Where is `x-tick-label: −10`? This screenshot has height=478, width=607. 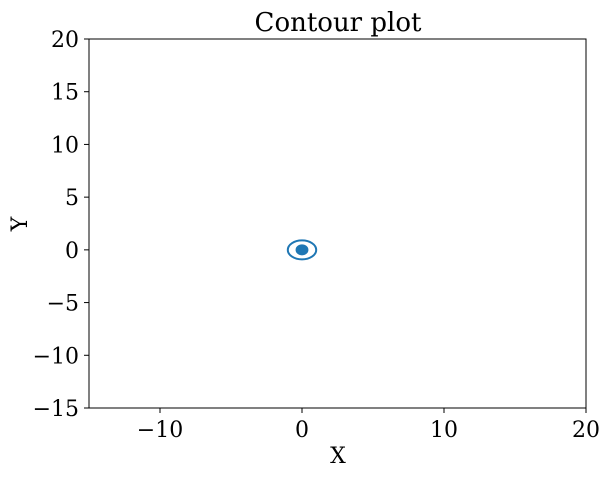 x-tick-label: −10 is located at coordinates (160, 430).